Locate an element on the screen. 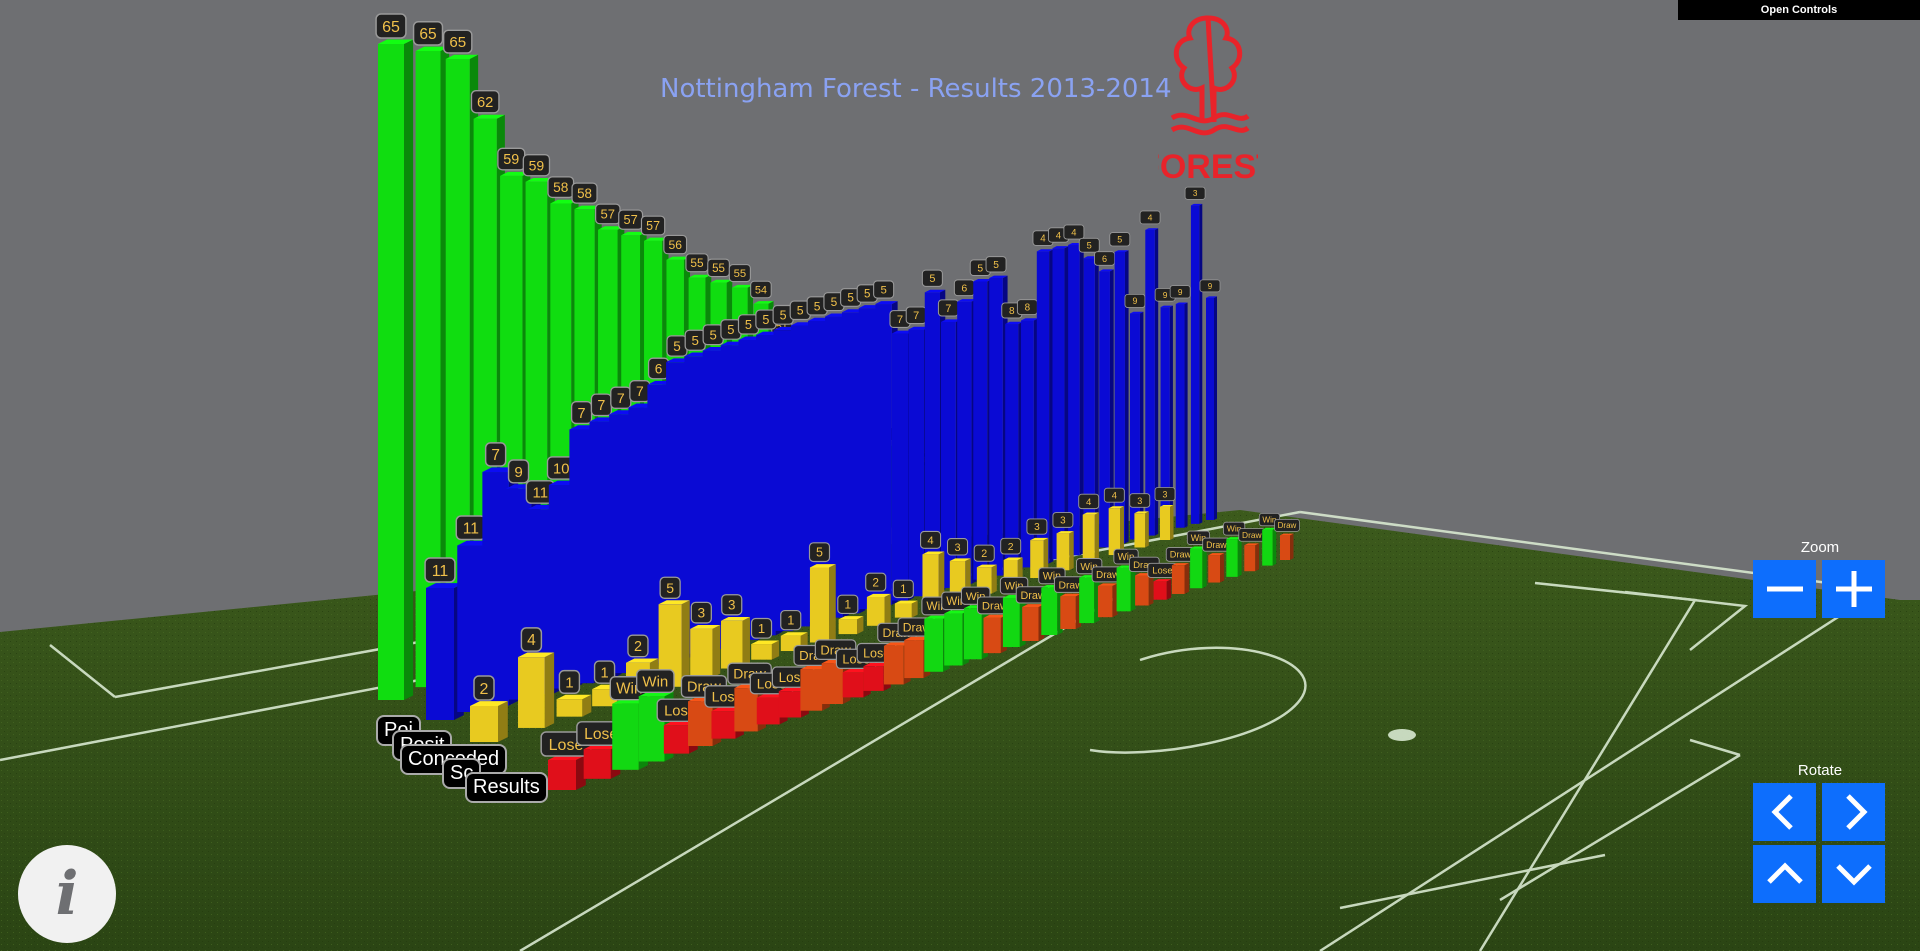  points-value-label: 58 is located at coordinates (584, 193).